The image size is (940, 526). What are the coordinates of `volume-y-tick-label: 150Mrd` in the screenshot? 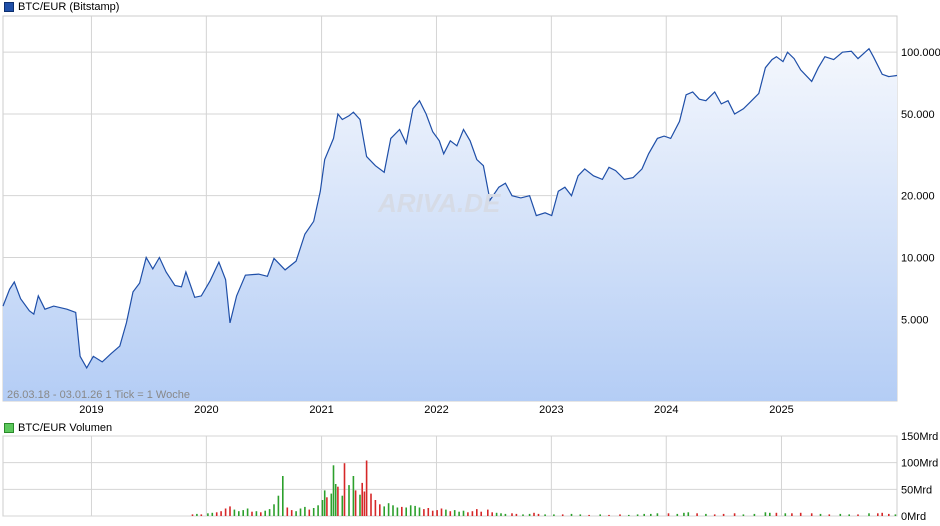 It's located at (919, 437).